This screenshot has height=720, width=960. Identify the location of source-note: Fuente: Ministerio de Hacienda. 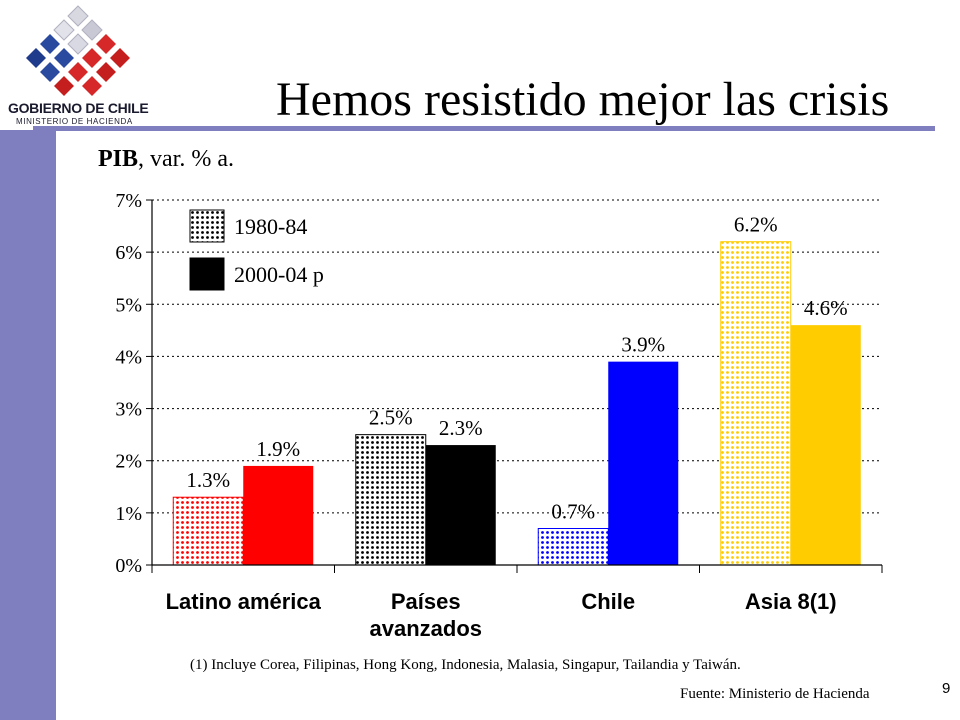
(775, 694).